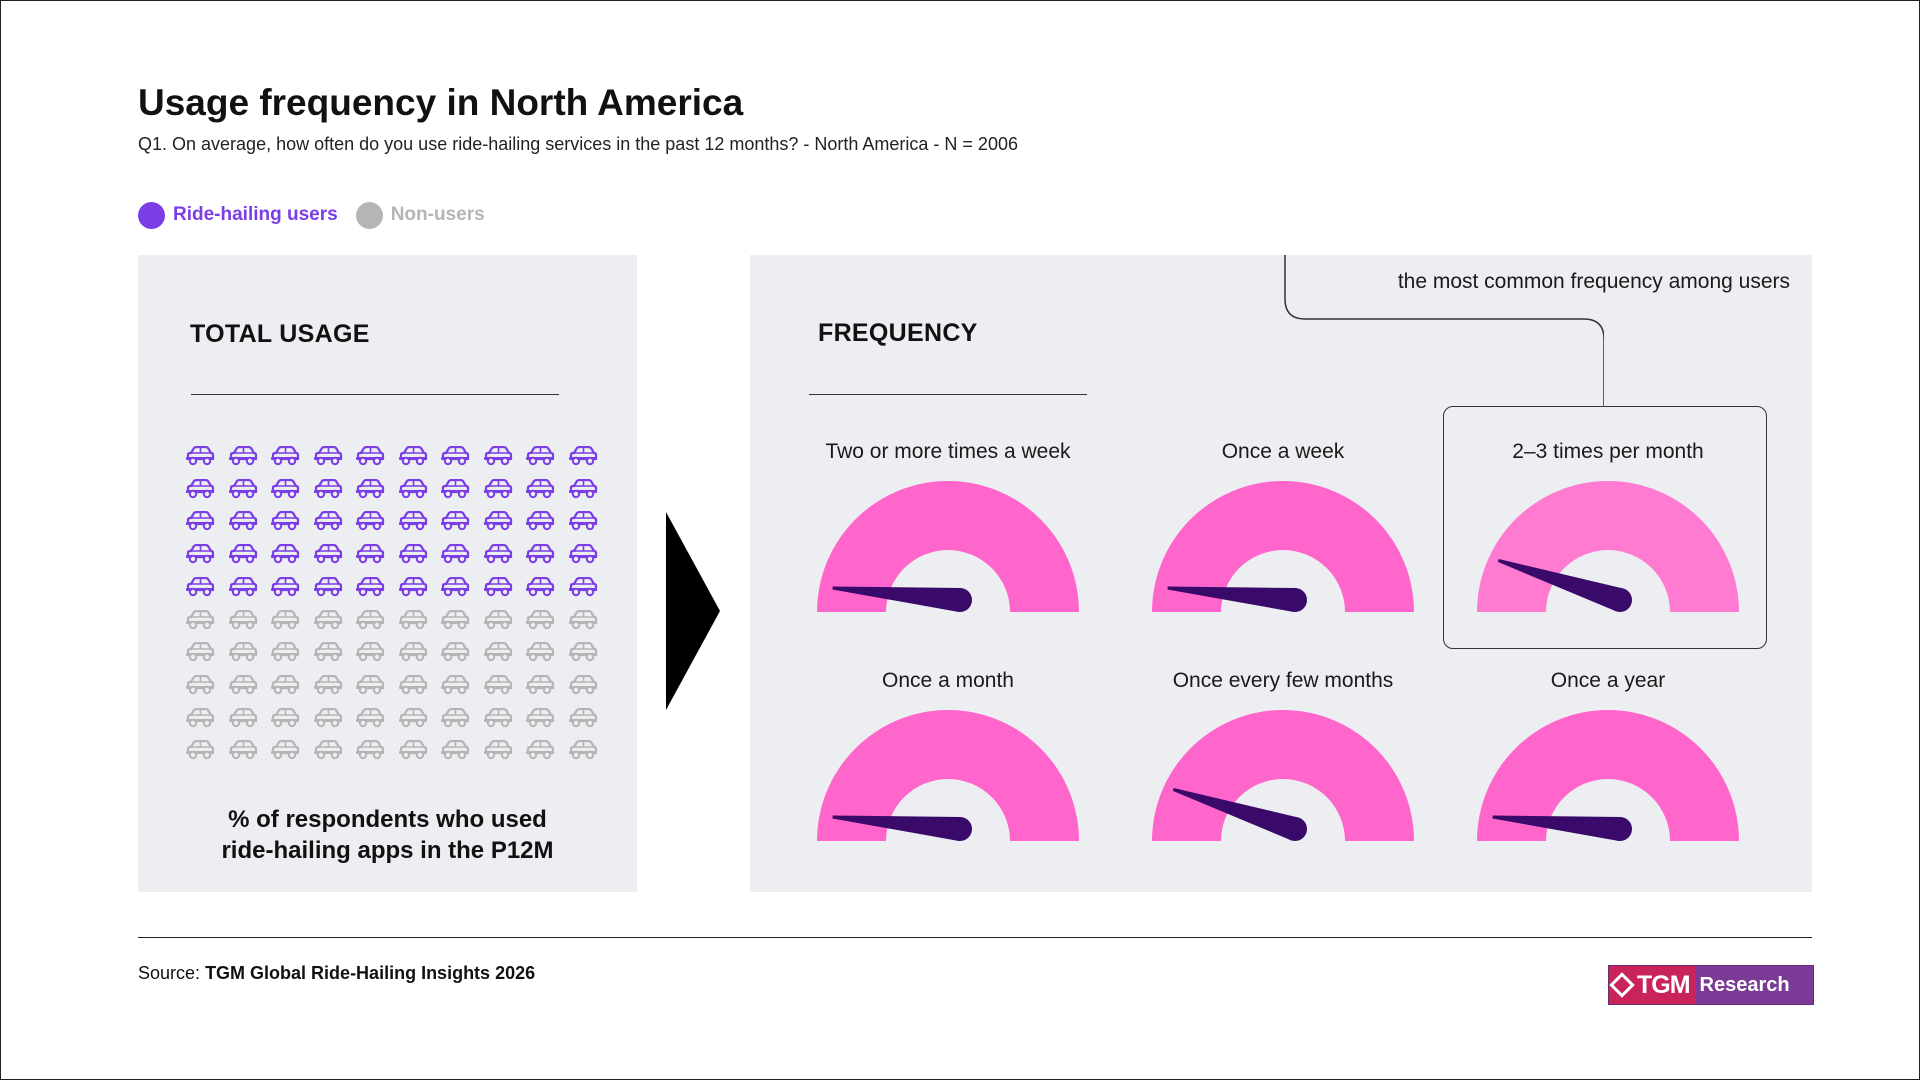  What do you see at coordinates (1608, 451) in the screenshot?
I see `gauge-label: 2–3 times per month` at bounding box center [1608, 451].